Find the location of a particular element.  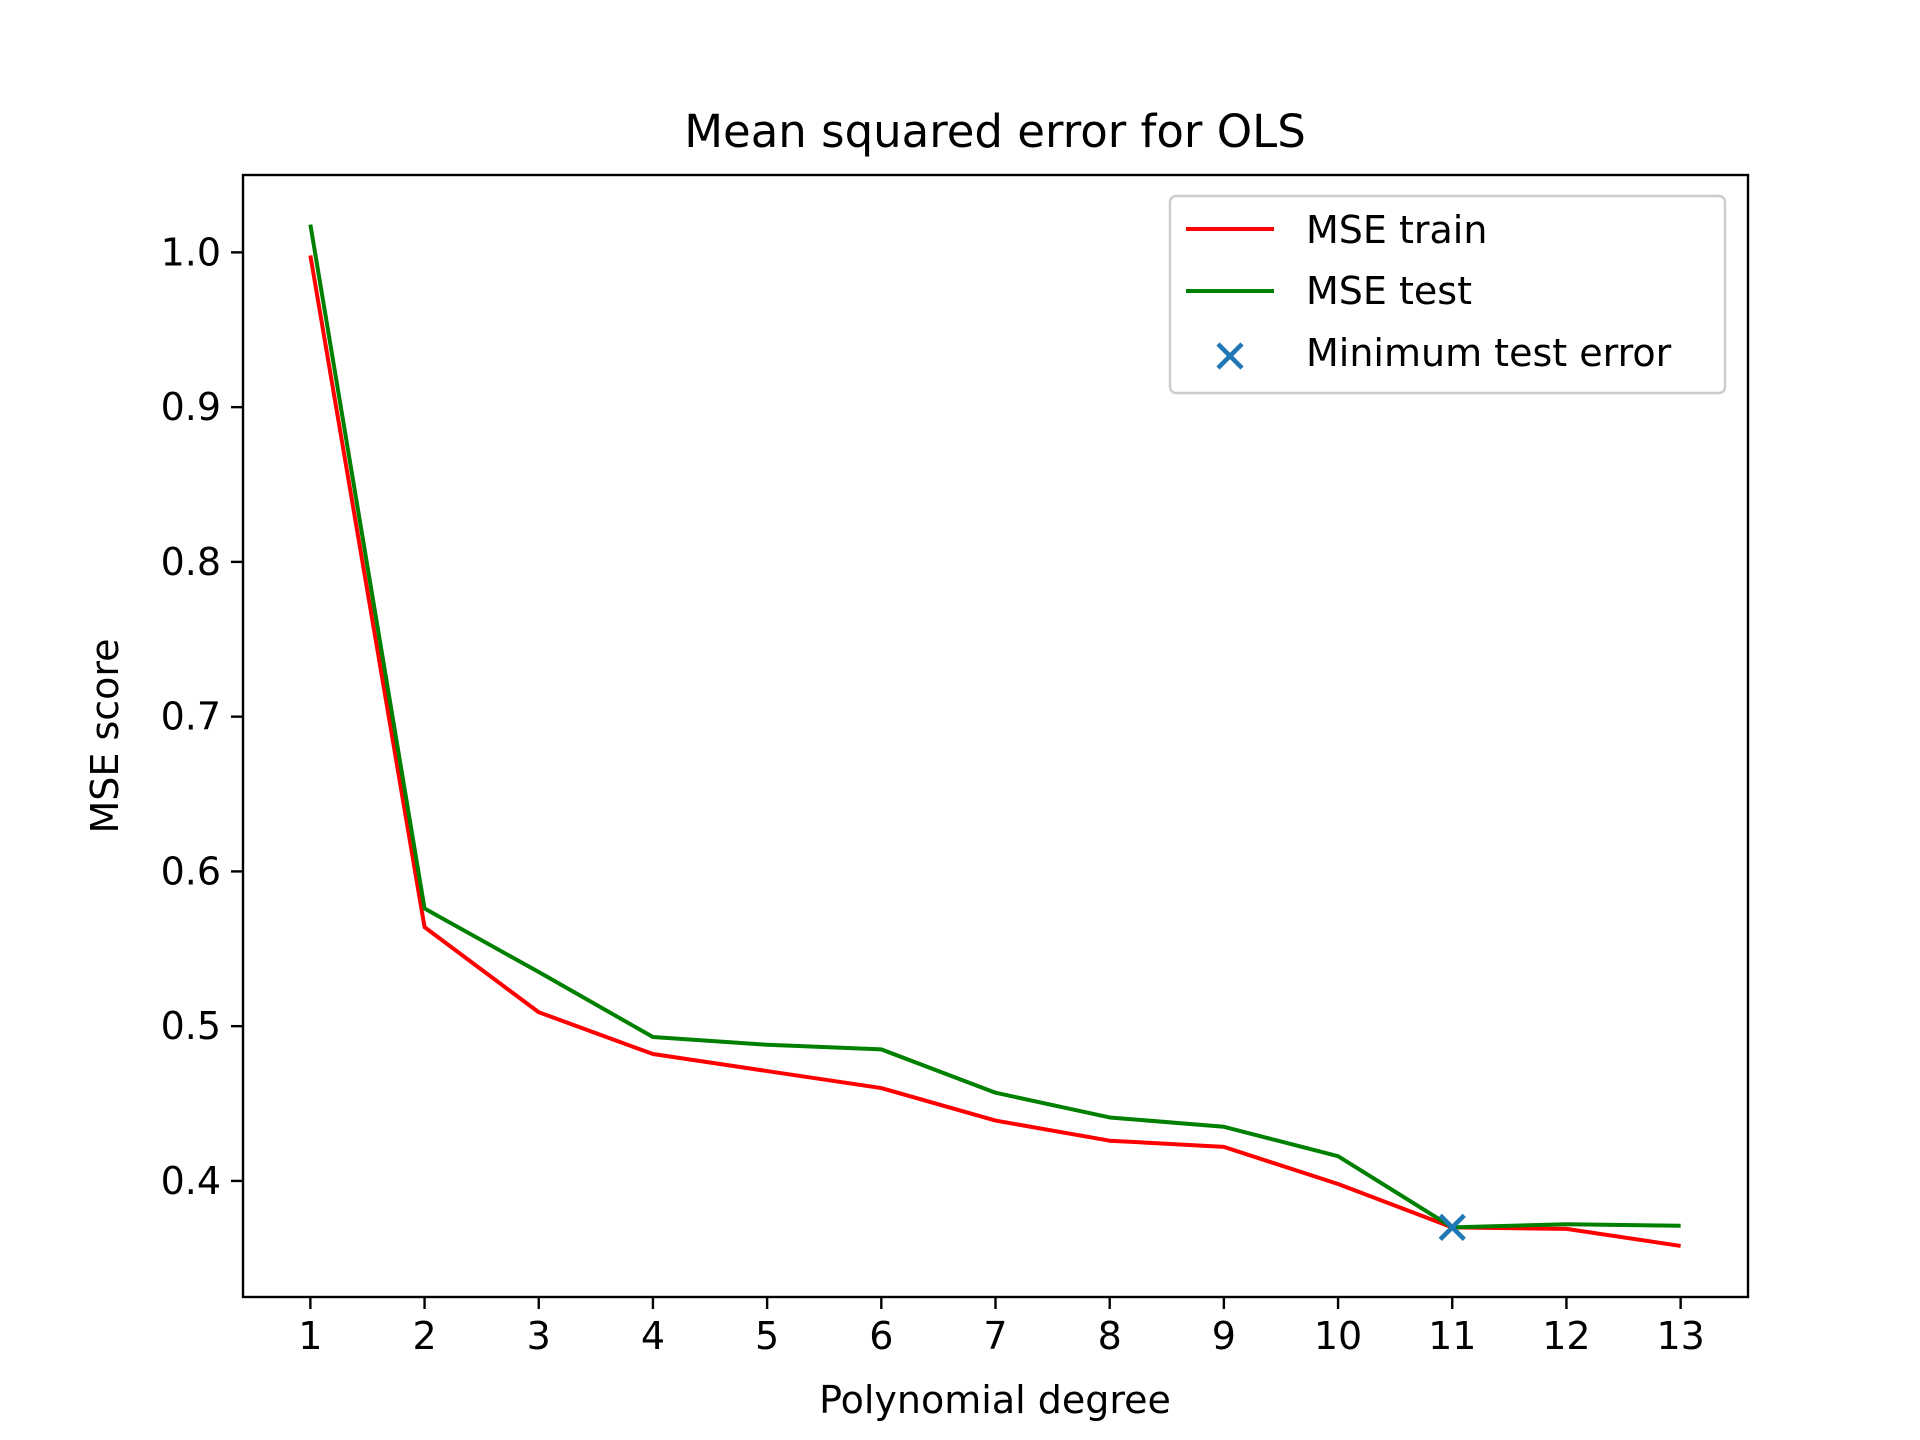

legend: MSE train MSE test Minimum test error is located at coordinates (1447, 294).